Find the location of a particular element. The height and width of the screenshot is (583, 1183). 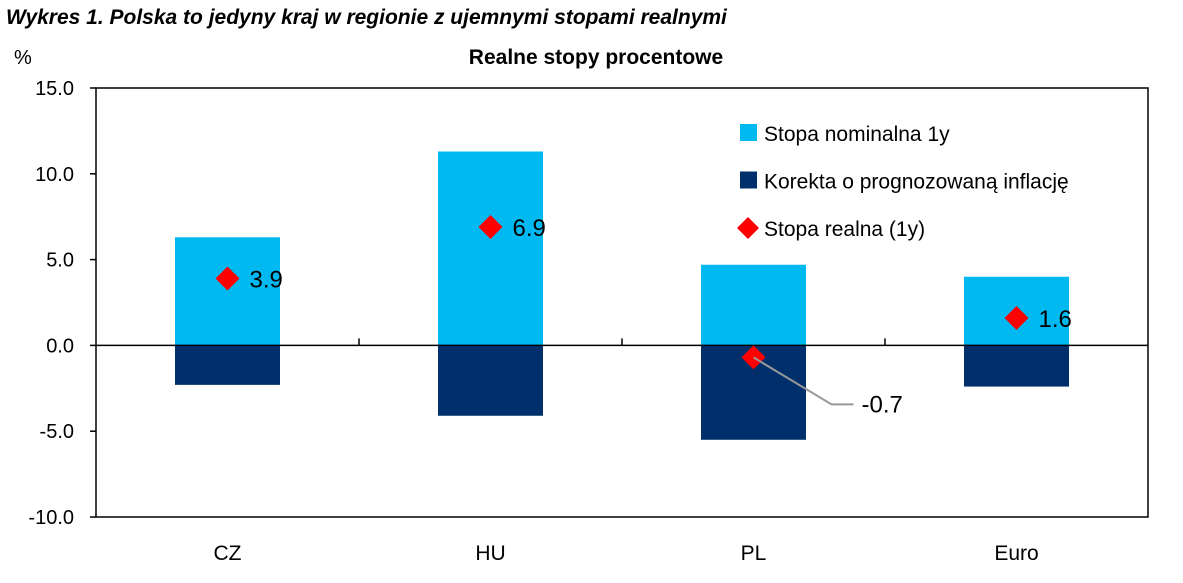

y-tick-label: 5.0 is located at coordinates (60, 261).